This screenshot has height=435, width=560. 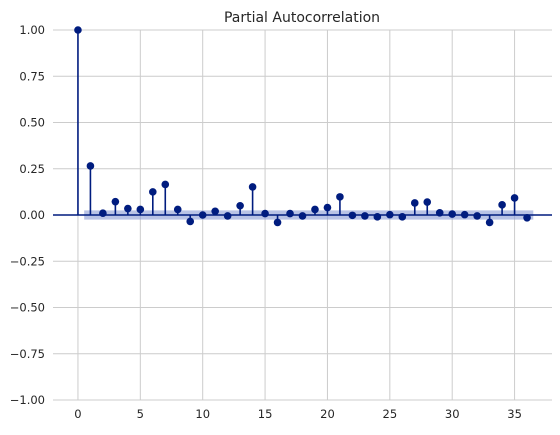 I want to click on y-tick-label: 0.50, so click(x=32, y=123).